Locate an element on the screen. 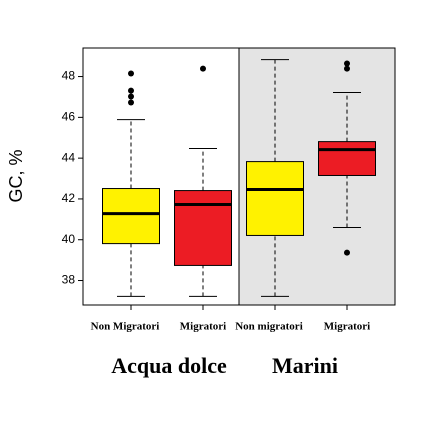 The width and height of the screenshot is (442, 431). y-tick-label: 48 is located at coordinates (69, 76).